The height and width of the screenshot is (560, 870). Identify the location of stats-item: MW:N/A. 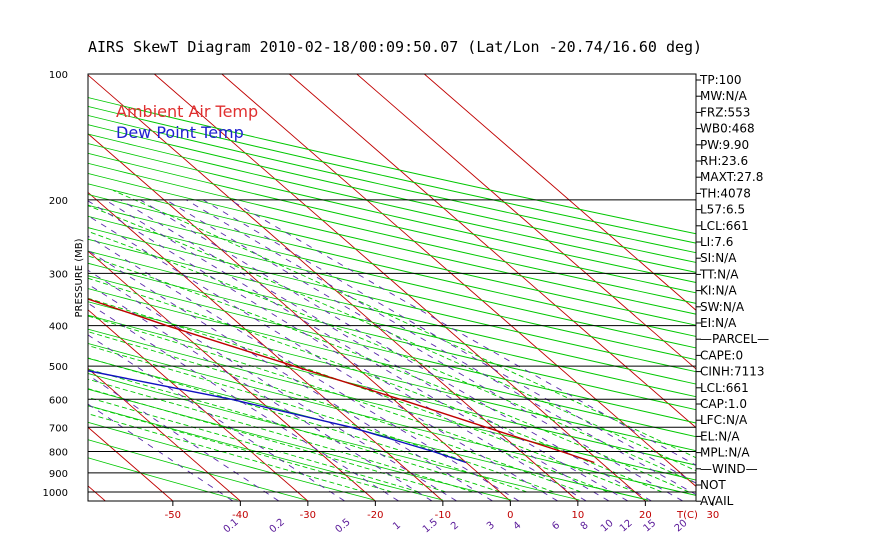
(724, 96).